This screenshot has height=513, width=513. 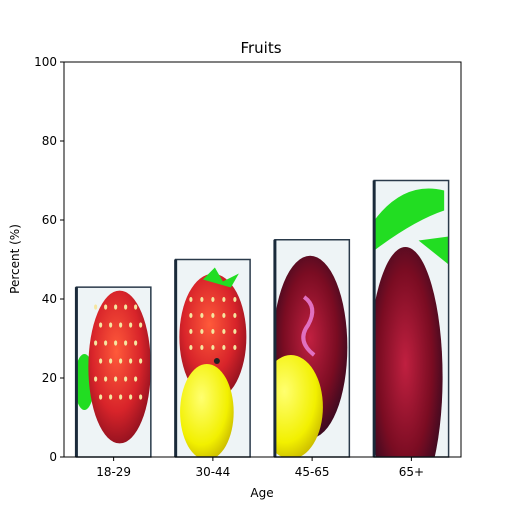 I want to click on y-tick-label: 40, so click(x=49, y=299).